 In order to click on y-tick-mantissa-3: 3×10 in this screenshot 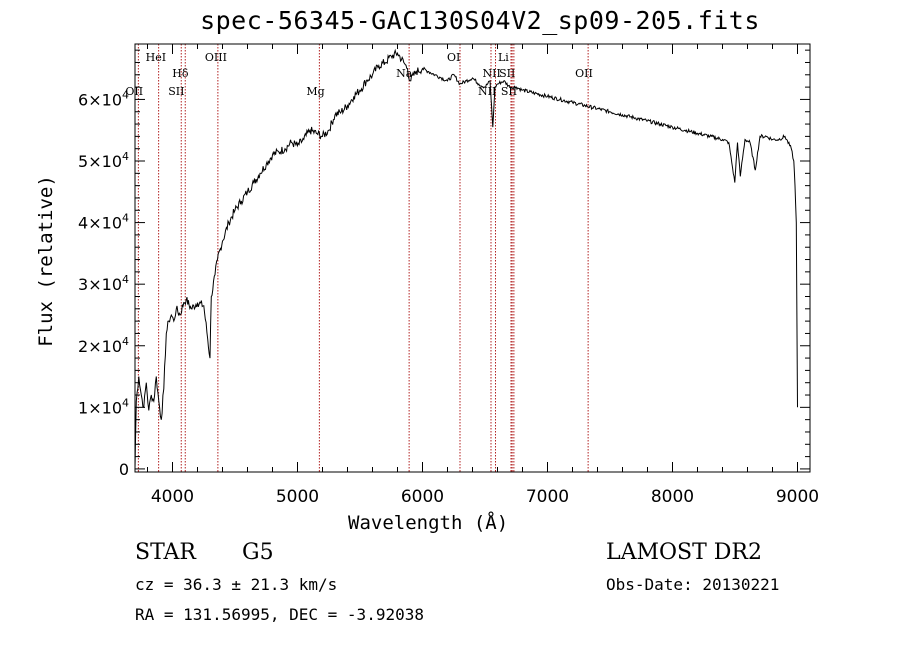, I will do `click(100, 284)`.